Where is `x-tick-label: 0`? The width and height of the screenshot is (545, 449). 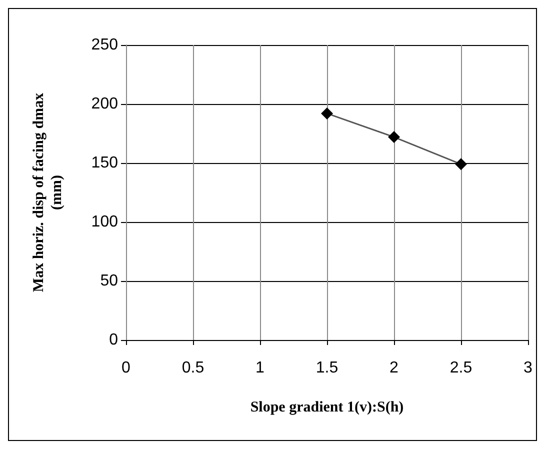 x-tick-label: 0 is located at coordinates (126, 368).